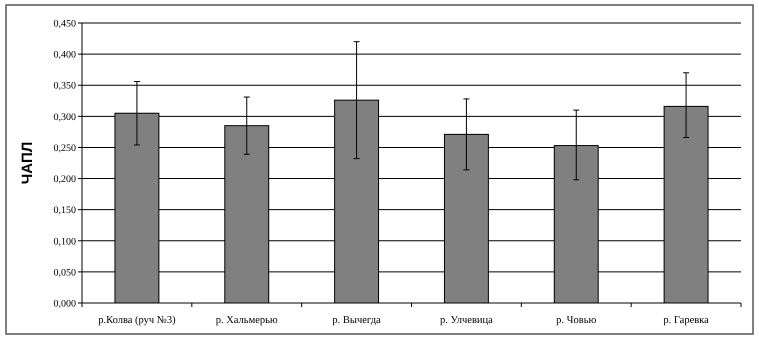 The height and width of the screenshot is (341, 759). What do you see at coordinates (65, 86) in the screenshot?
I see `y-tick-label: 0,350` at bounding box center [65, 86].